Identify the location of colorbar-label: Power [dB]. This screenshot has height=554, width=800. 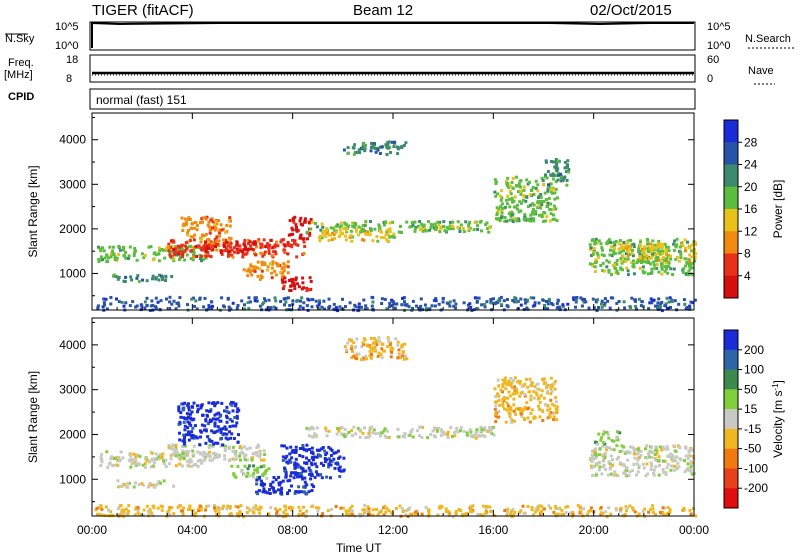
(778, 209).